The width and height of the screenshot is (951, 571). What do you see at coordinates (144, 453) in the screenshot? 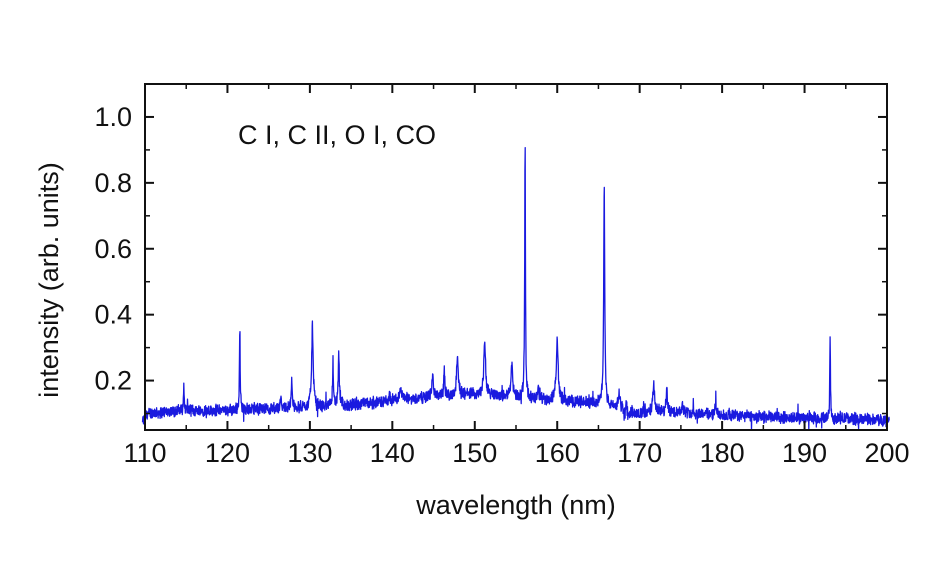
I see `x-tick-label: 110` at bounding box center [144, 453].